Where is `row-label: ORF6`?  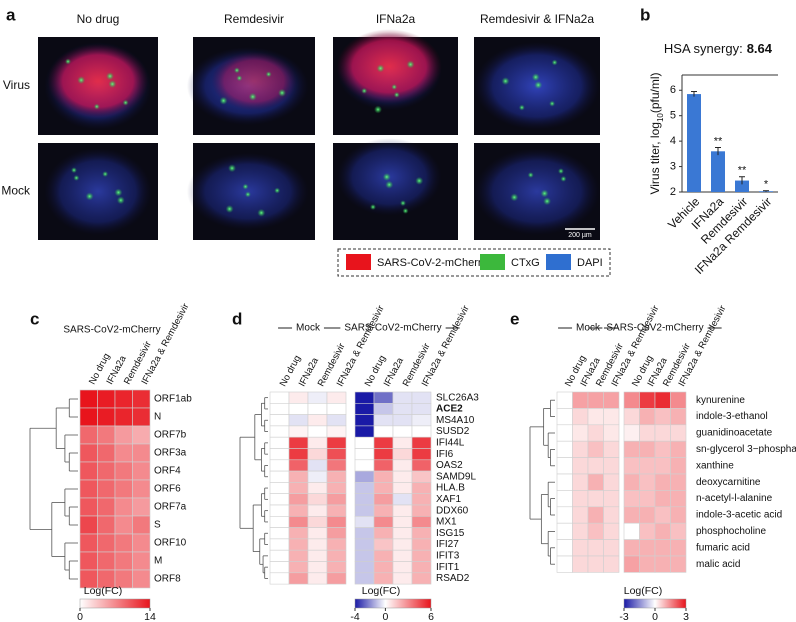 row-label: ORF6 is located at coordinates (167, 489).